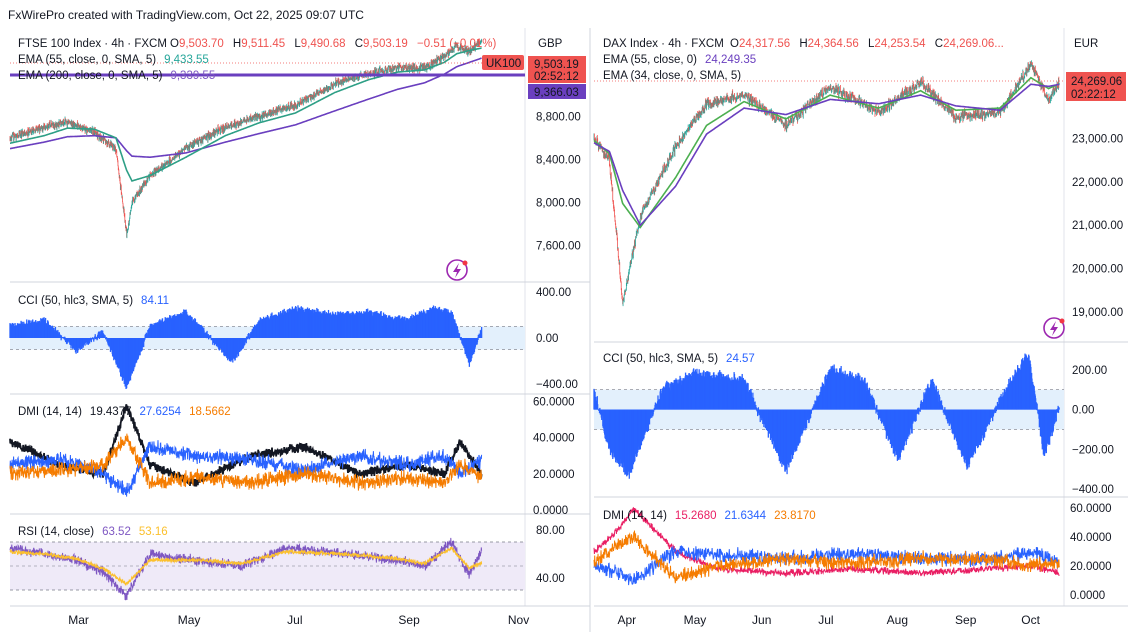 This screenshot has width=1128, height=638. I want to click on right-price-ema55-line, so click(826, 155).